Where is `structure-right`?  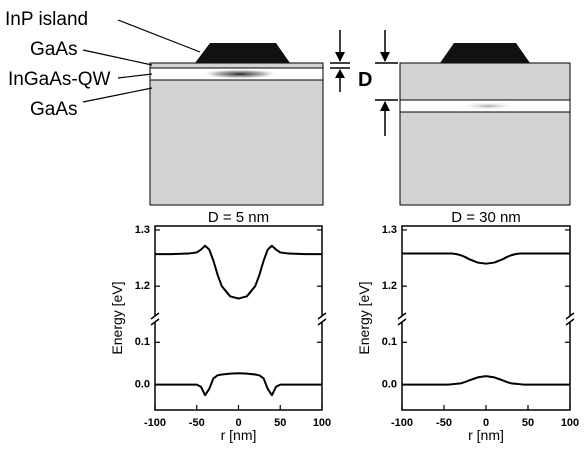
structure-right is located at coordinates (485, 124).